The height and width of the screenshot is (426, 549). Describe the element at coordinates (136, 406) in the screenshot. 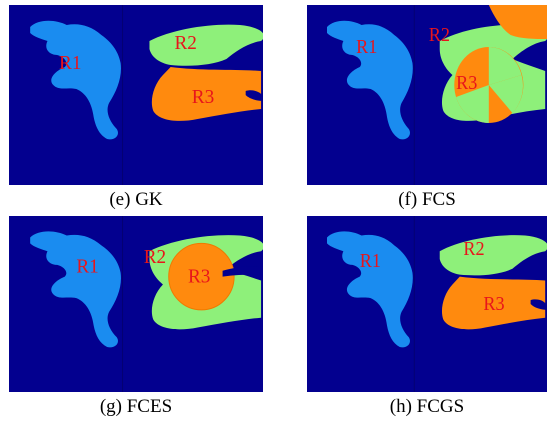

I see `caption-g: (g) FCES` at that location.